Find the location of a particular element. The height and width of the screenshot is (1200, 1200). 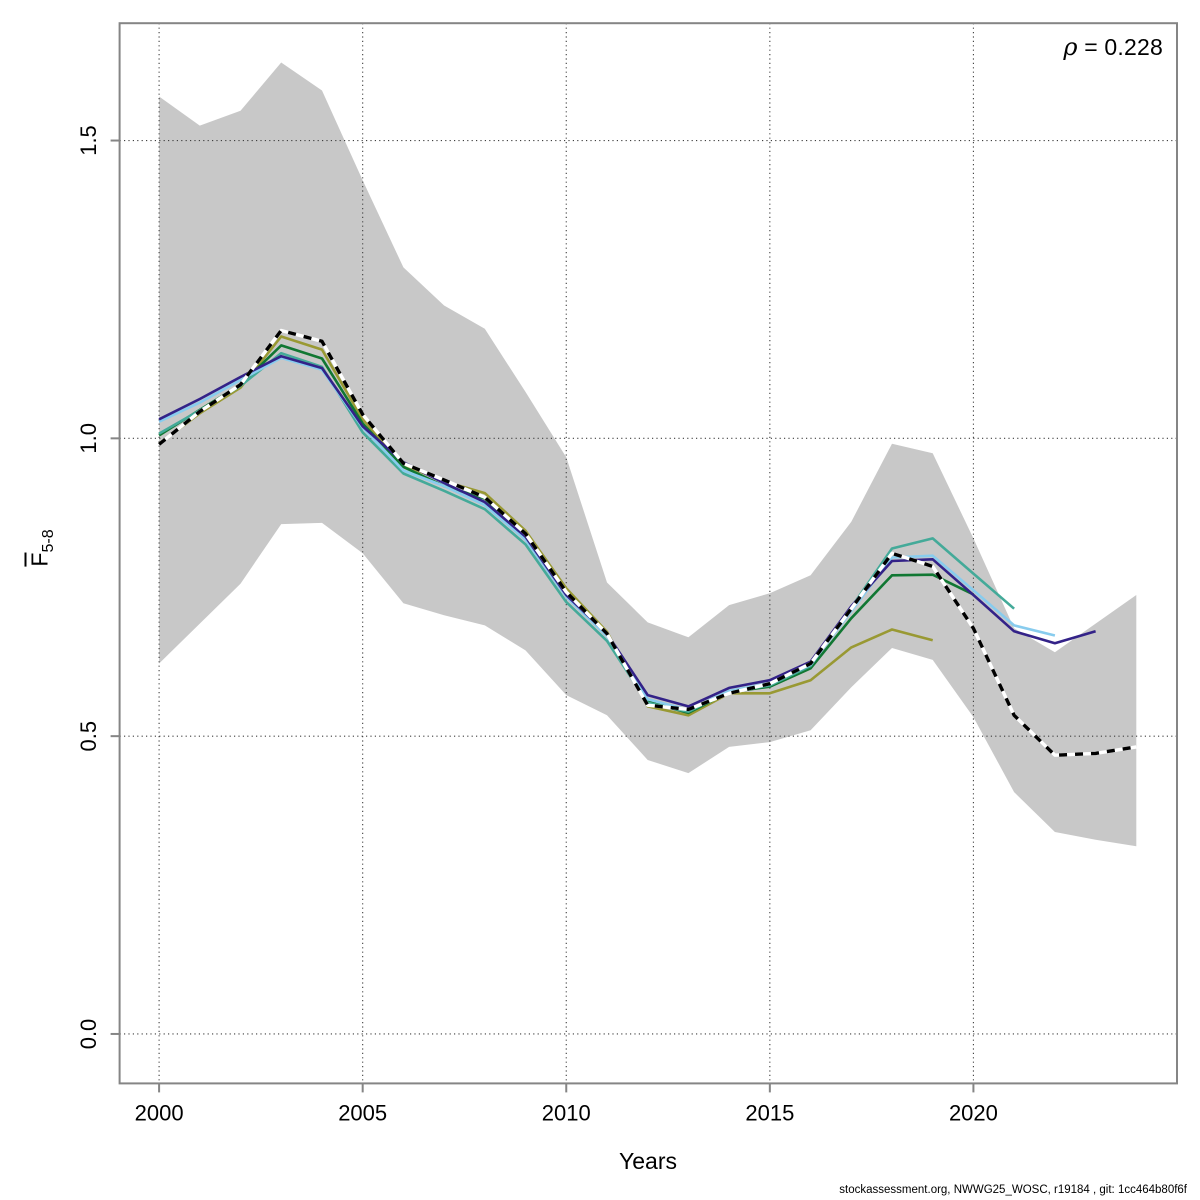

y-tick-label: 1.0 is located at coordinates (88, 438).